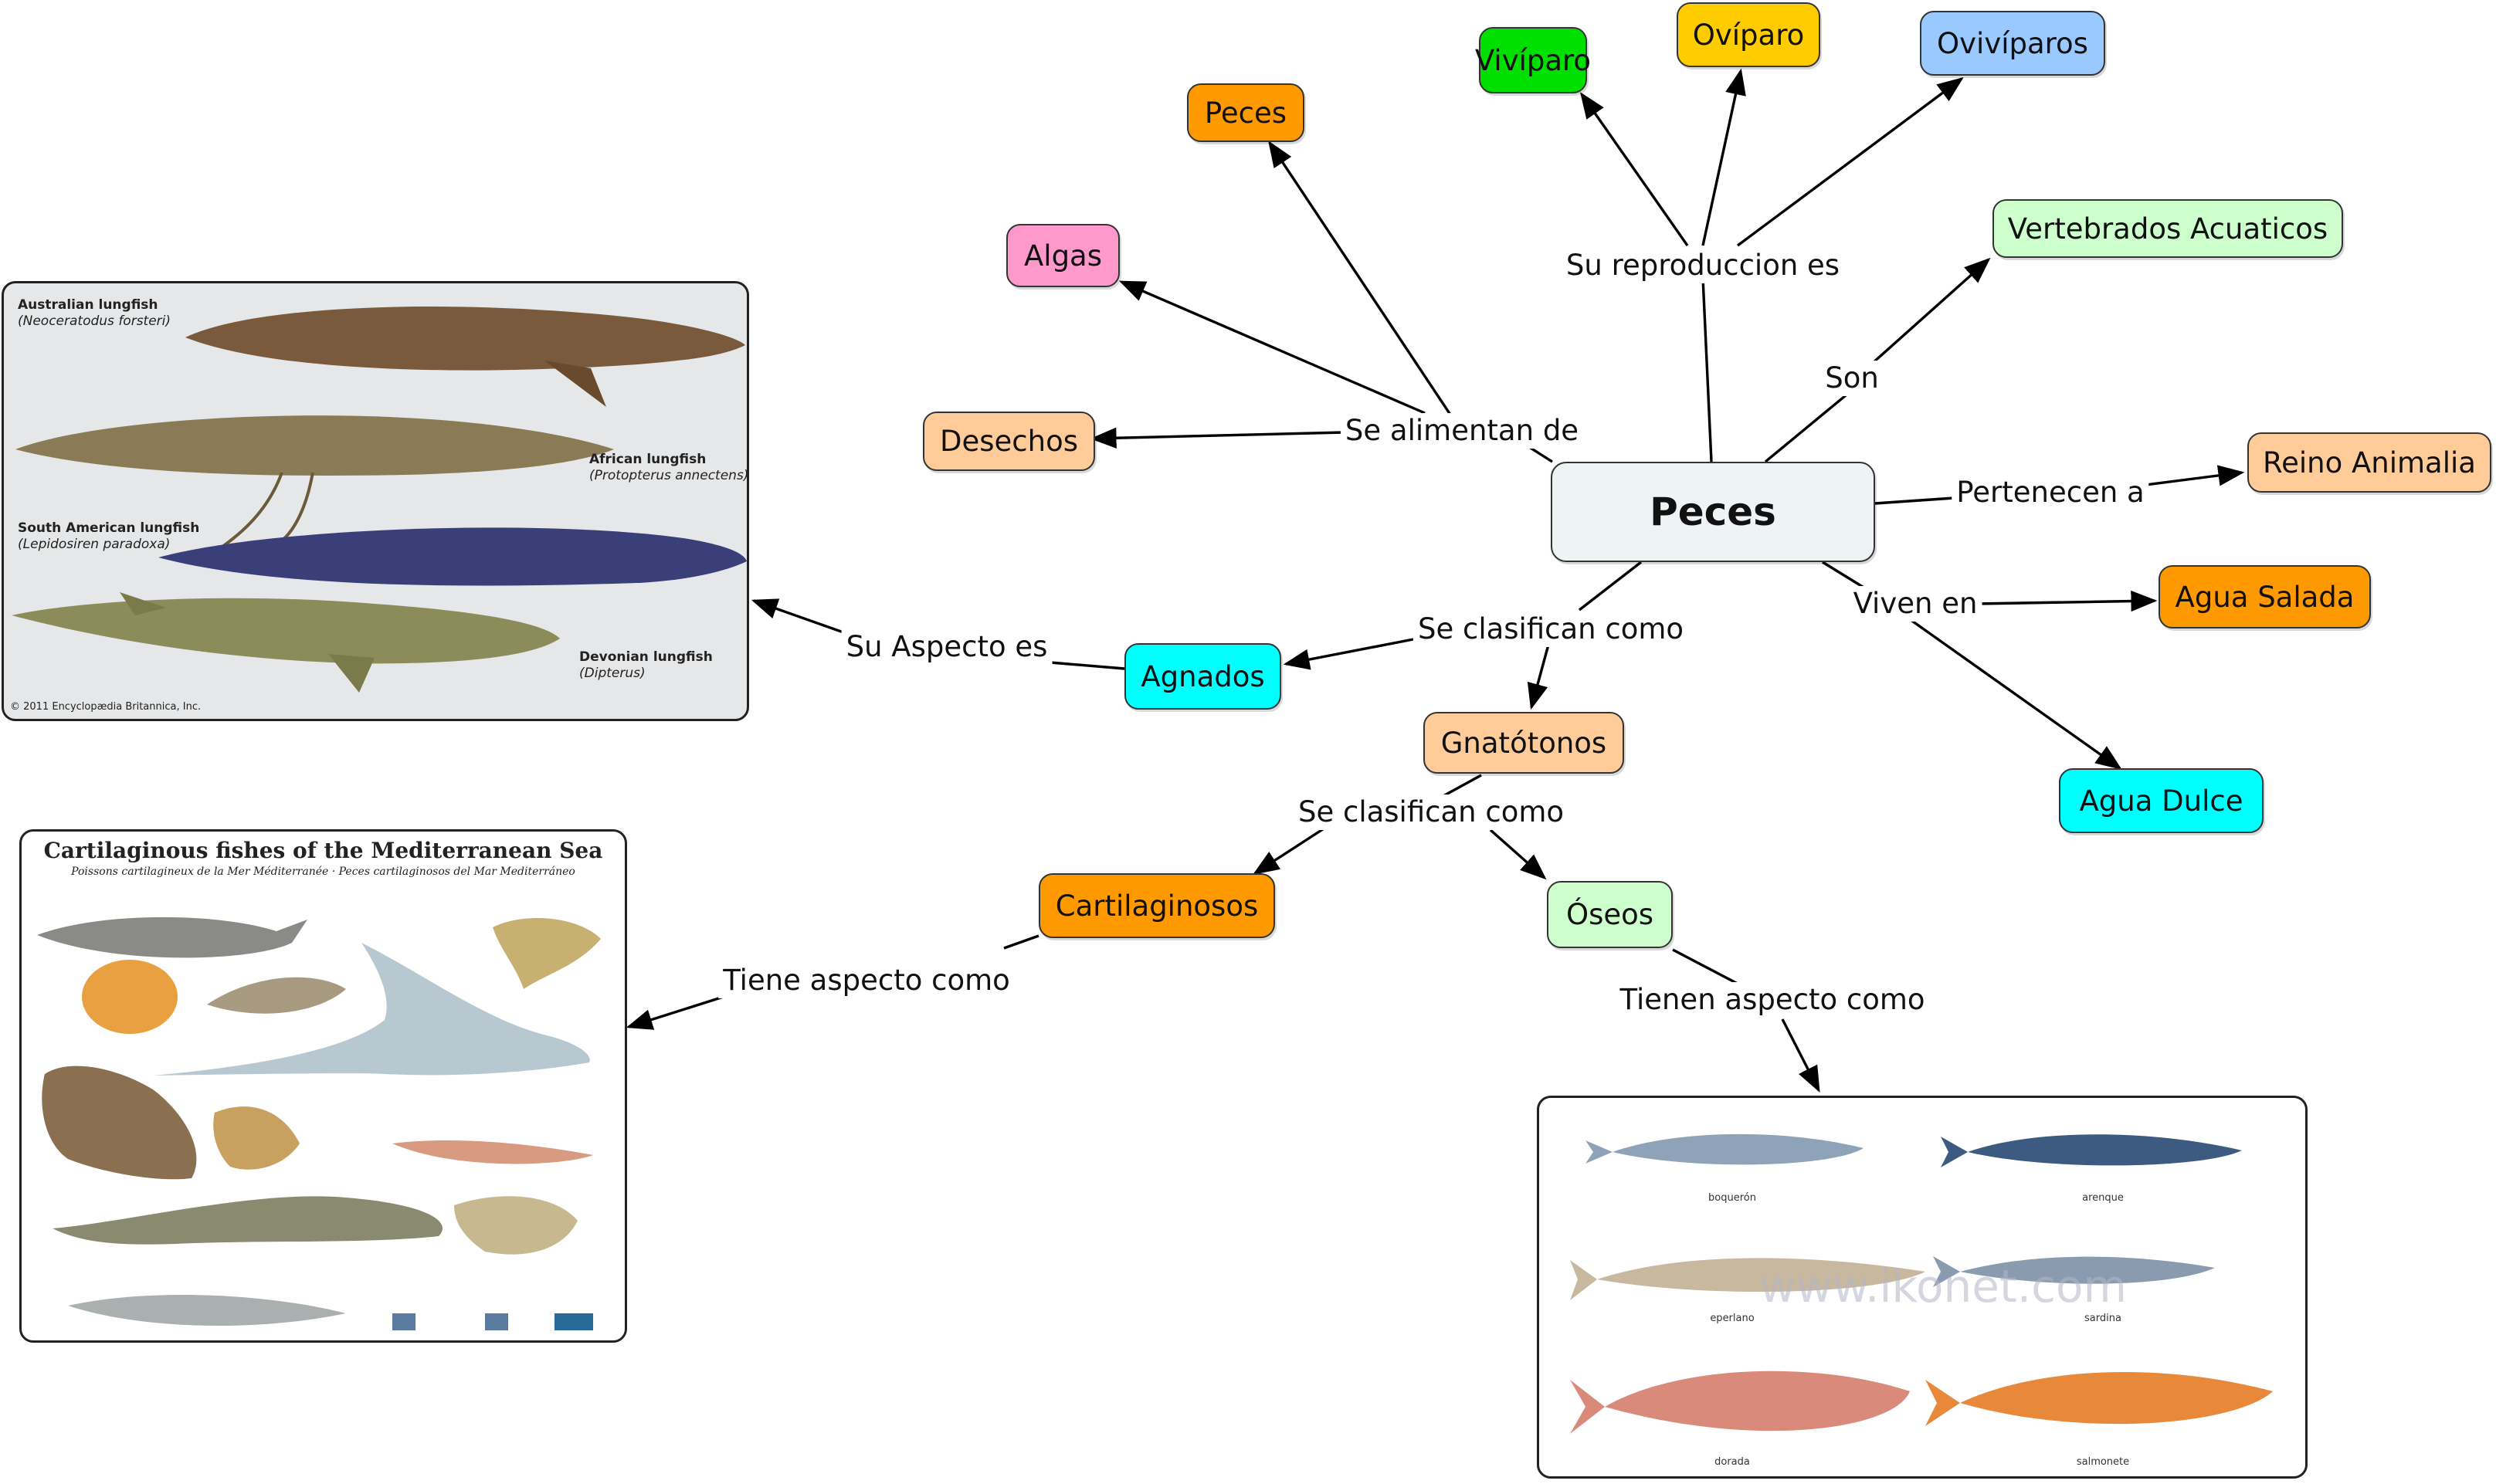 This screenshot has width=2496, height=1484. Describe the element at coordinates (380, 500) in the screenshot. I see `lungfish-illustrations` at that location.